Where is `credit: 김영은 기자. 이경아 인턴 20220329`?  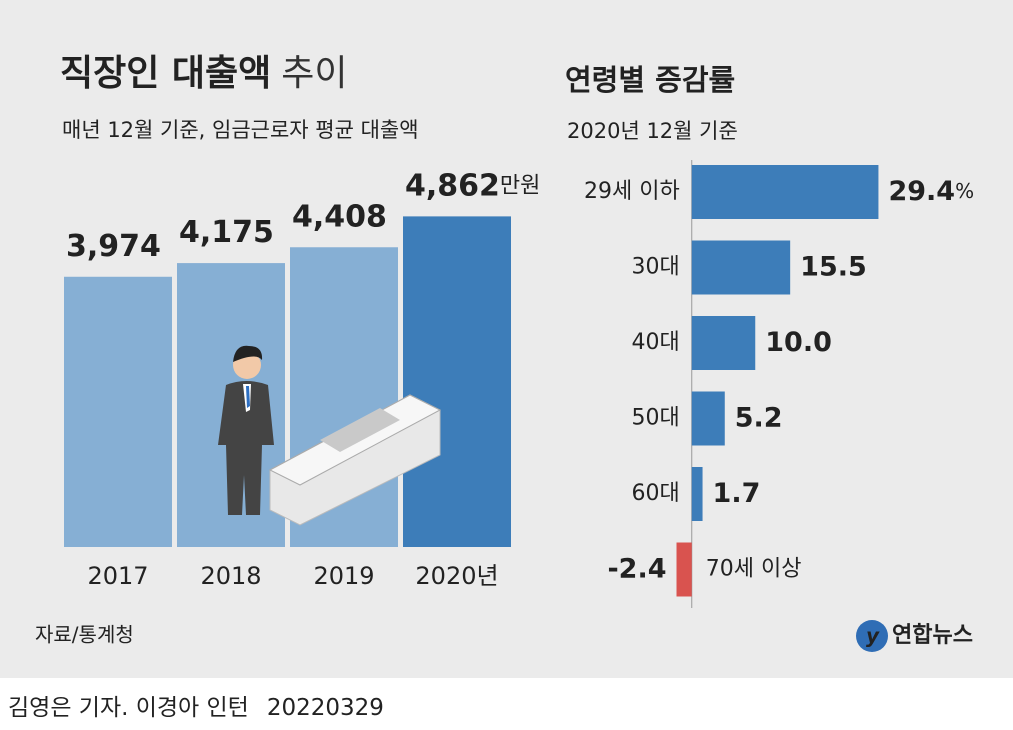 credit: 김영은 기자. 이경아 인턴 20220329 is located at coordinates (196, 708).